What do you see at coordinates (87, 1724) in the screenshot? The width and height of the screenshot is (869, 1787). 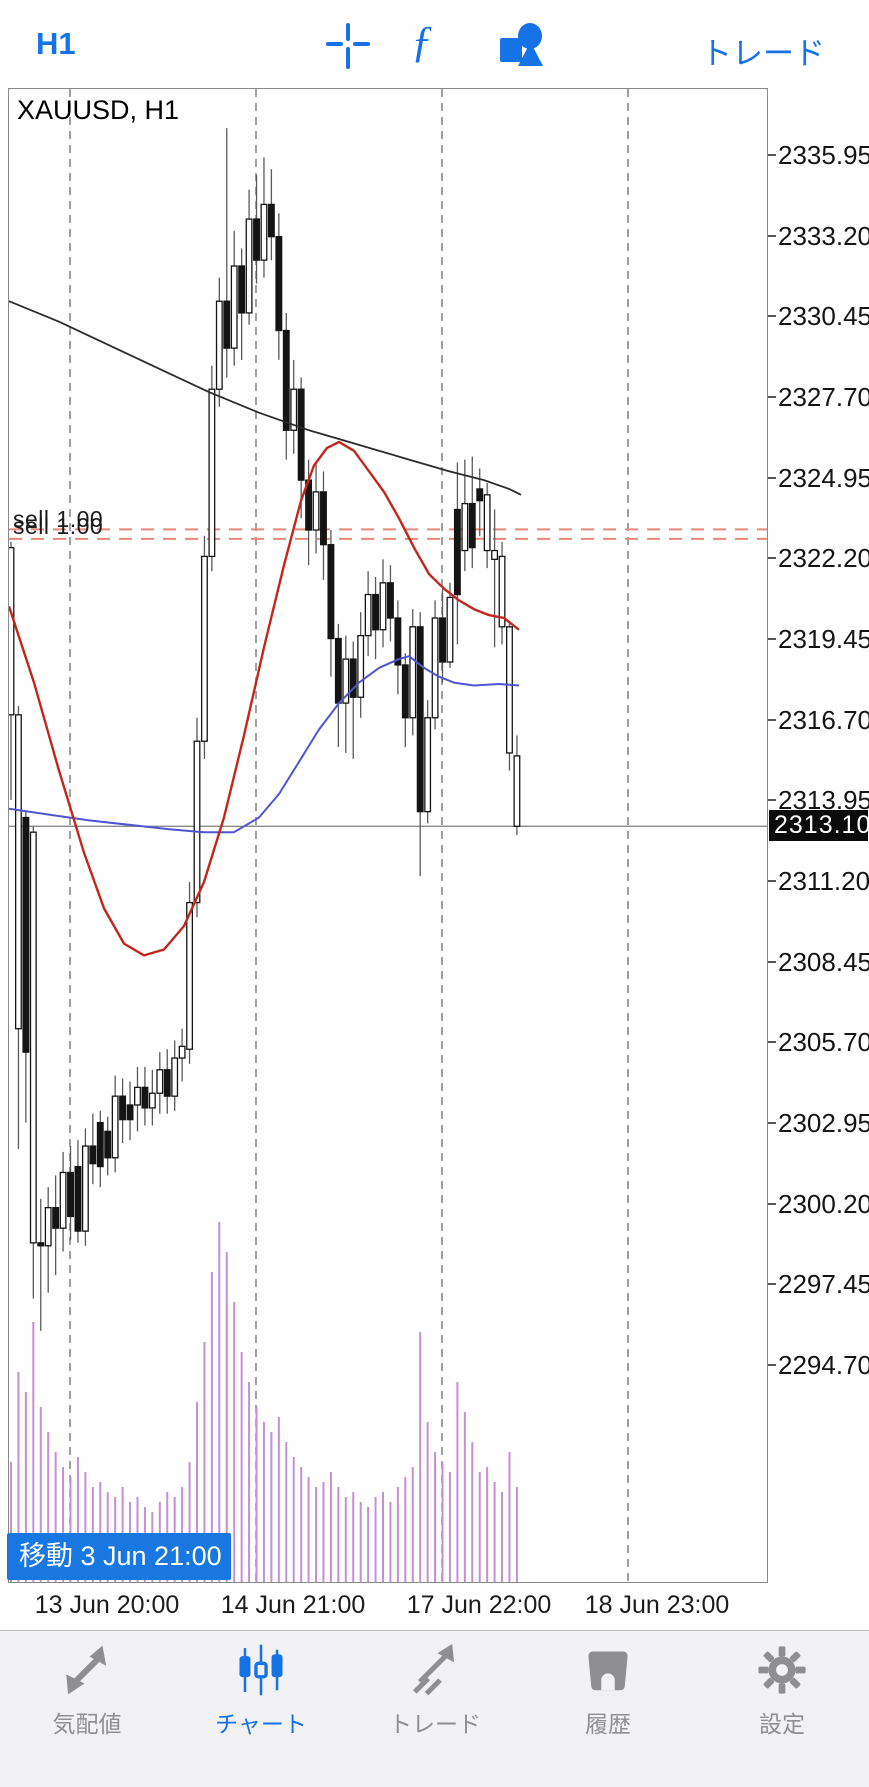 I see `tab-label: 気配値` at bounding box center [87, 1724].